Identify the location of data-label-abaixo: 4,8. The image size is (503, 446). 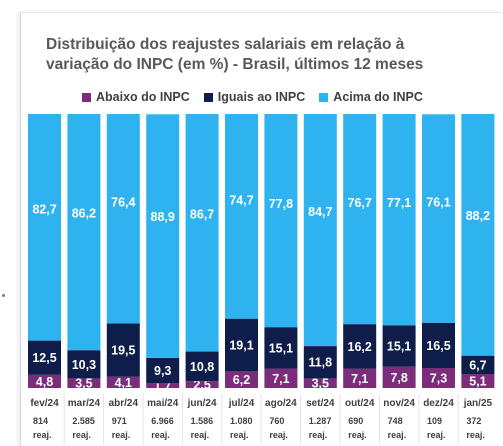
(44, 382).